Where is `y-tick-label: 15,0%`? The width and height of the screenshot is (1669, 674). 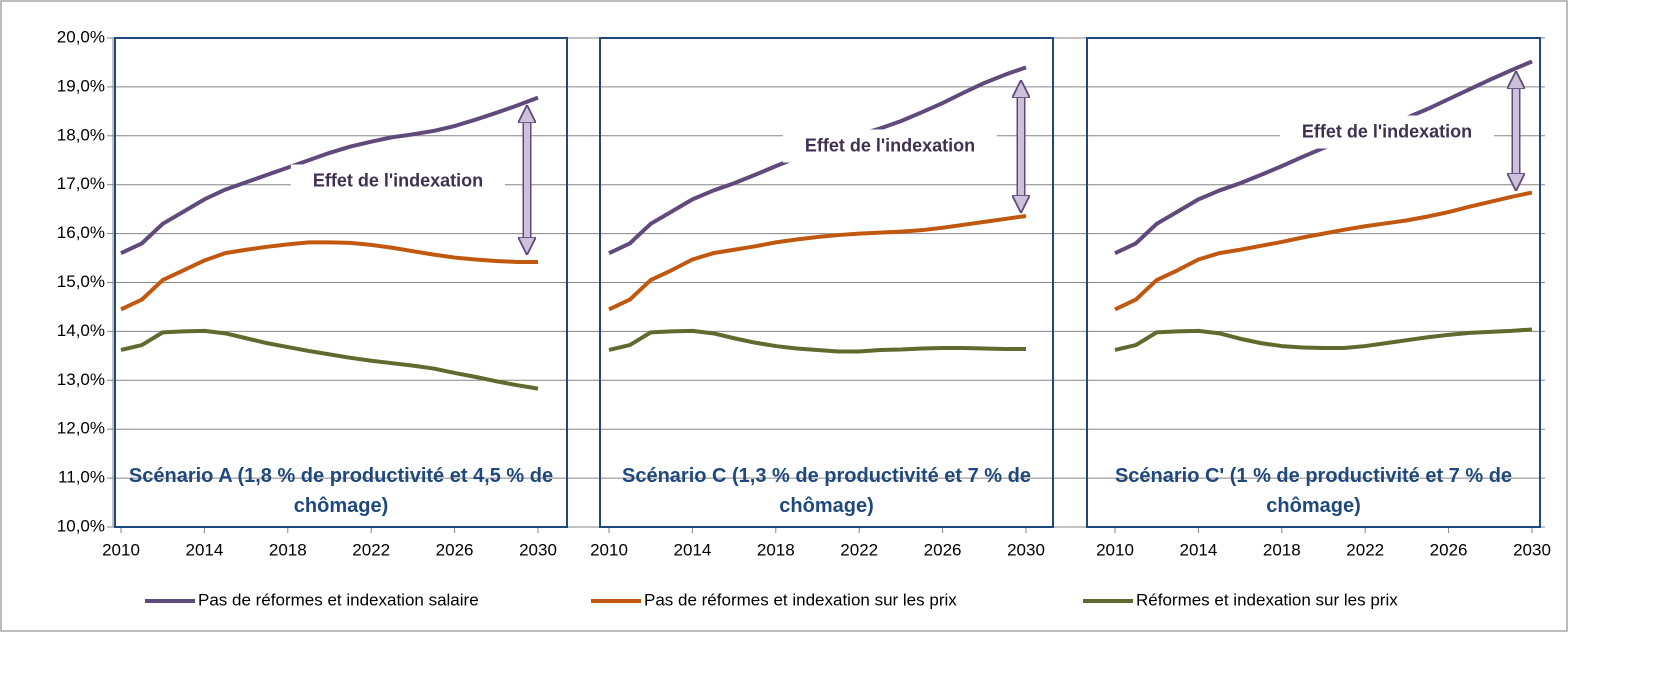 y-tick-label: 15,0% is located at coordinates (81, 281).